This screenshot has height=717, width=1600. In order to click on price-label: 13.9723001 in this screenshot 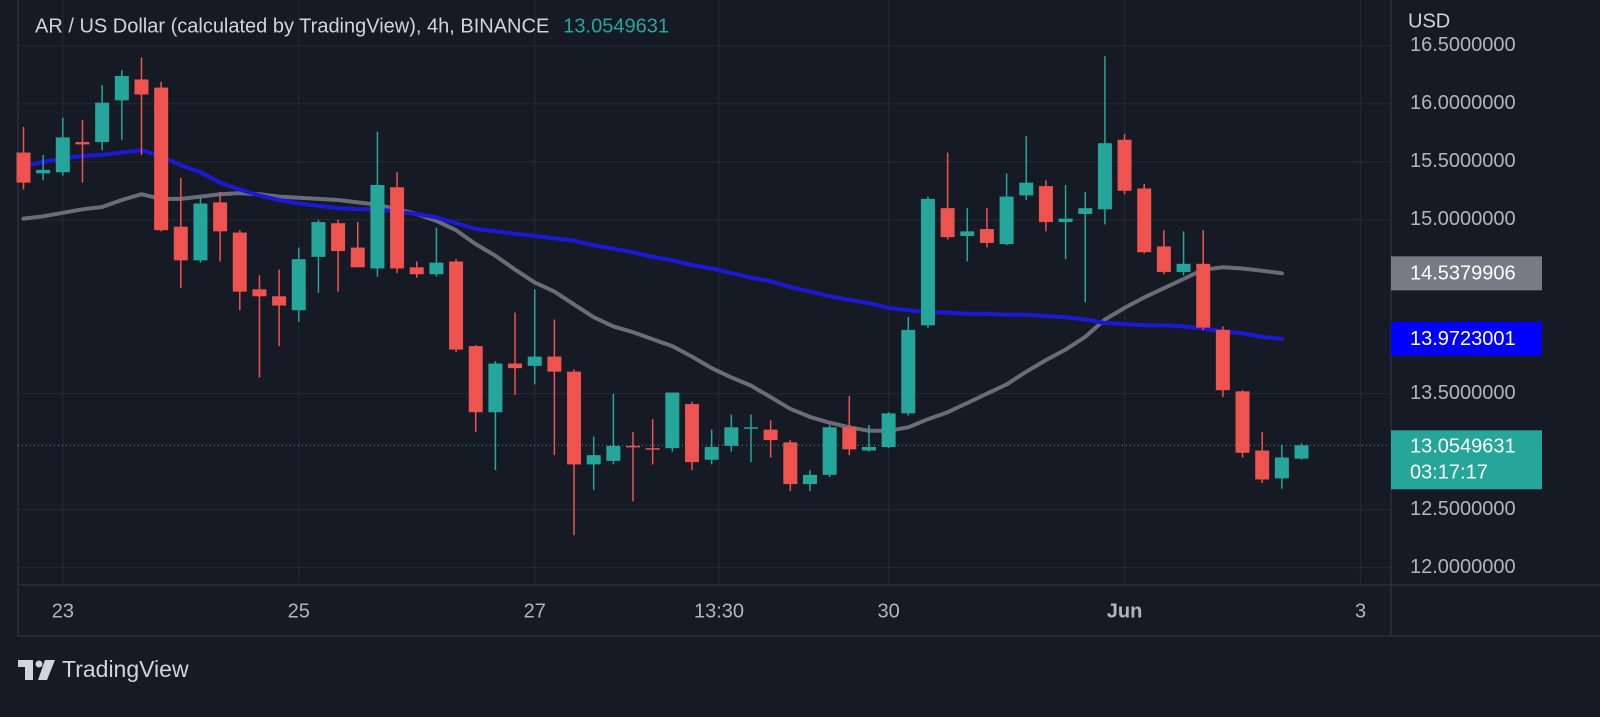, I will do `click(1463, 339)`.